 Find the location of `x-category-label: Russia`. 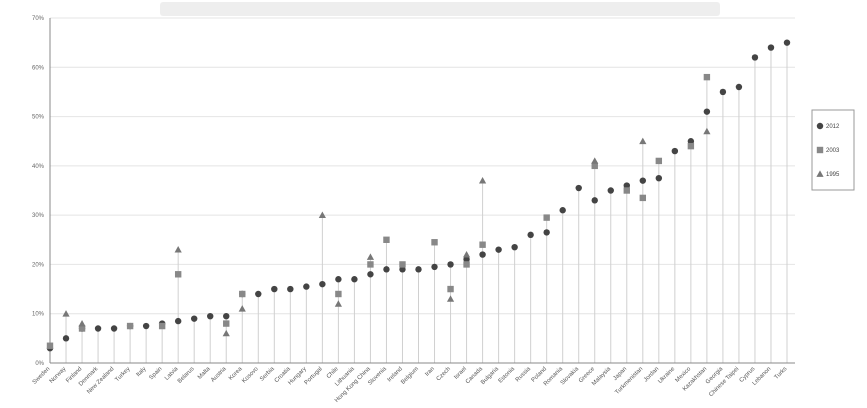

x-category-label: Russia is located at coordinates (524, 375).